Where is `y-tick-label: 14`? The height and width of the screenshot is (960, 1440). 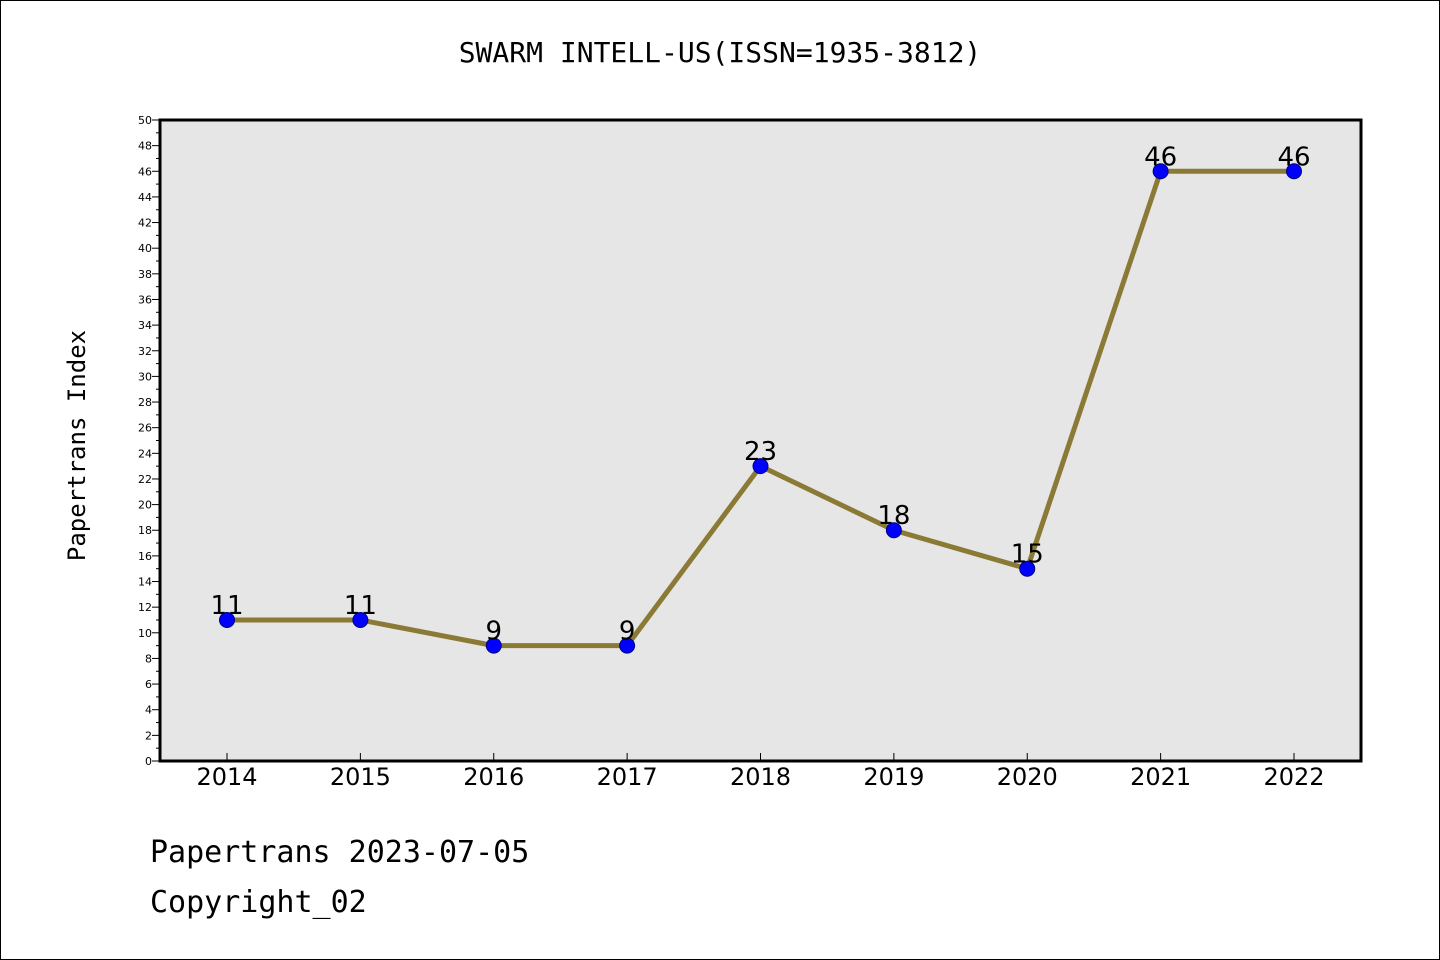
y-tick-label: 14 is located at coordinates (145, 582).